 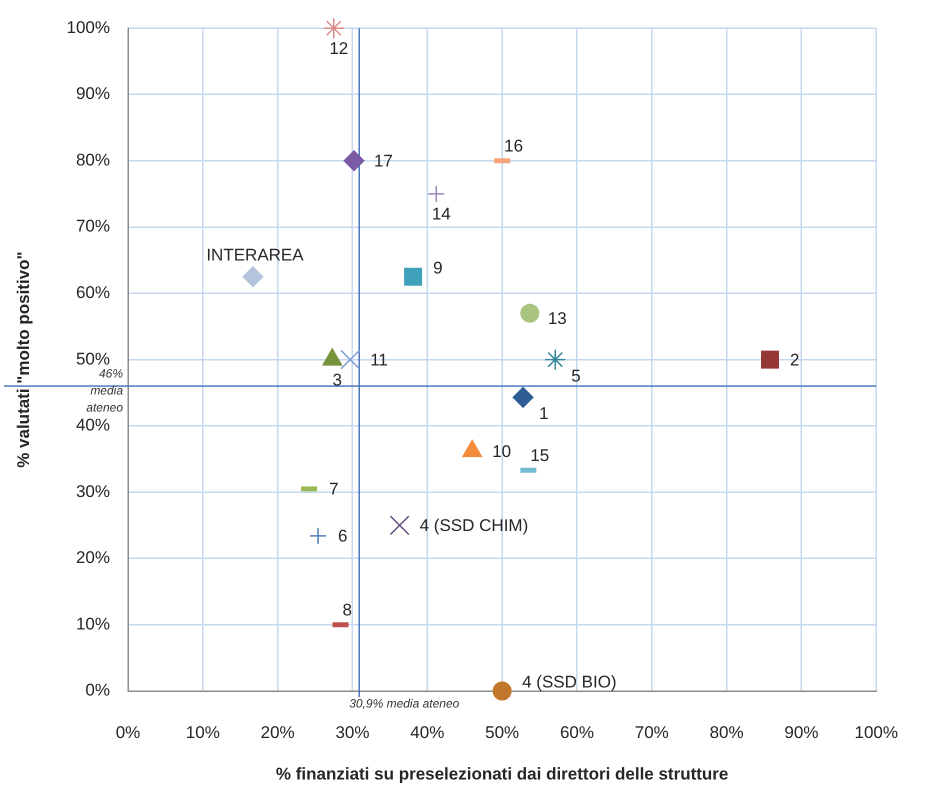 What do you see at coordinates (404, 703) in the screenshot?
I see `ref-line-label: 30,9% media ateneo` at bounding box center [404, 703].